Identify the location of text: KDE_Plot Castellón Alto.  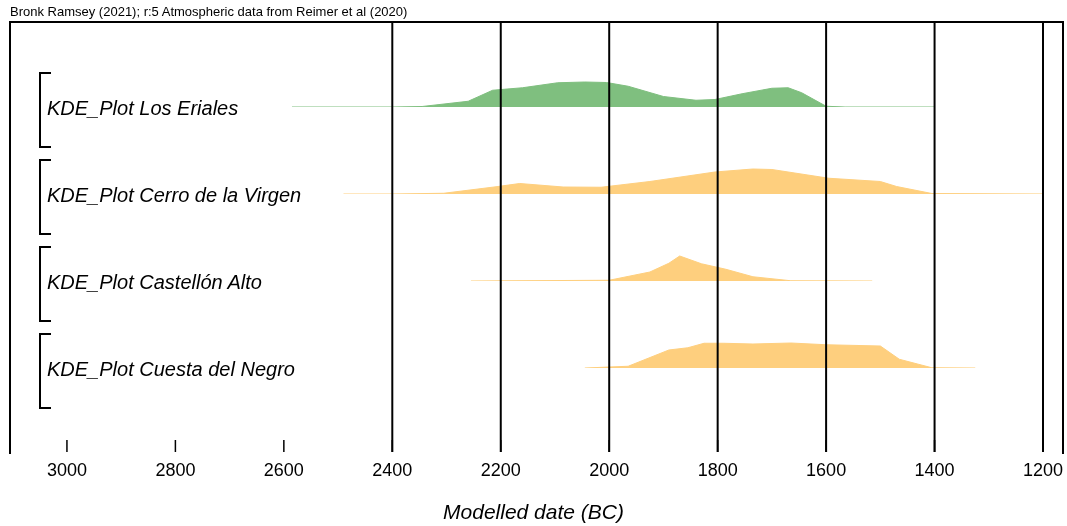
(155, 282).